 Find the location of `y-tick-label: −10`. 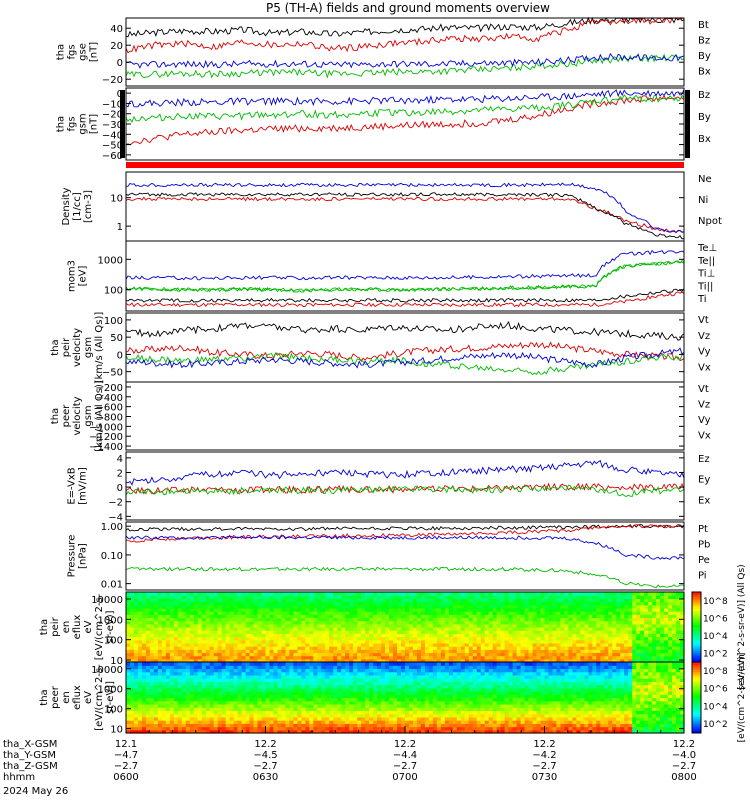

y-tick-label: −10 is located at coordinates (112, 104).